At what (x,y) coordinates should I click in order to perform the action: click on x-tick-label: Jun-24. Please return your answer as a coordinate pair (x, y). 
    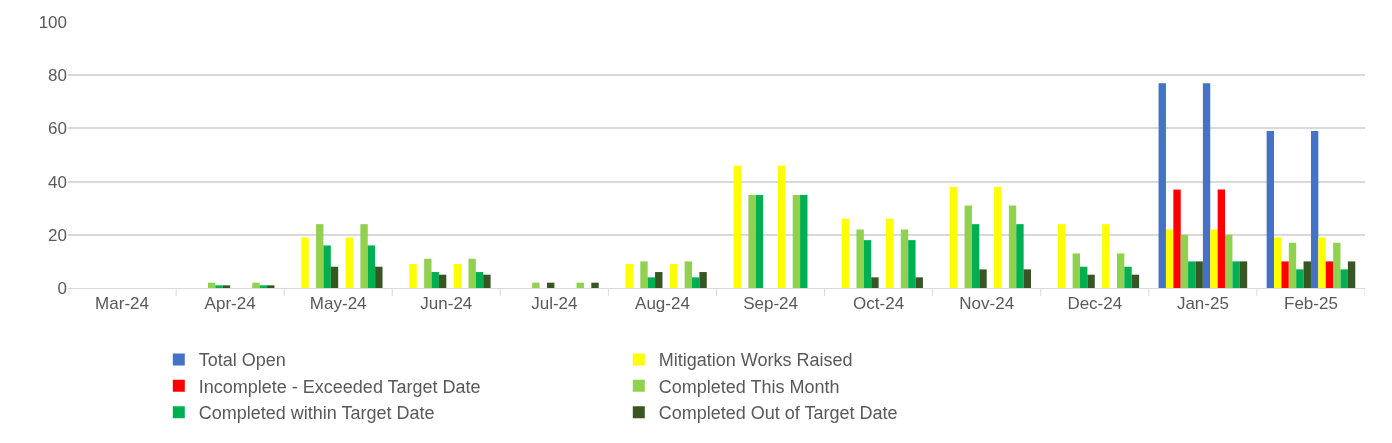
    Looking at the image, I should click on (446, 304).